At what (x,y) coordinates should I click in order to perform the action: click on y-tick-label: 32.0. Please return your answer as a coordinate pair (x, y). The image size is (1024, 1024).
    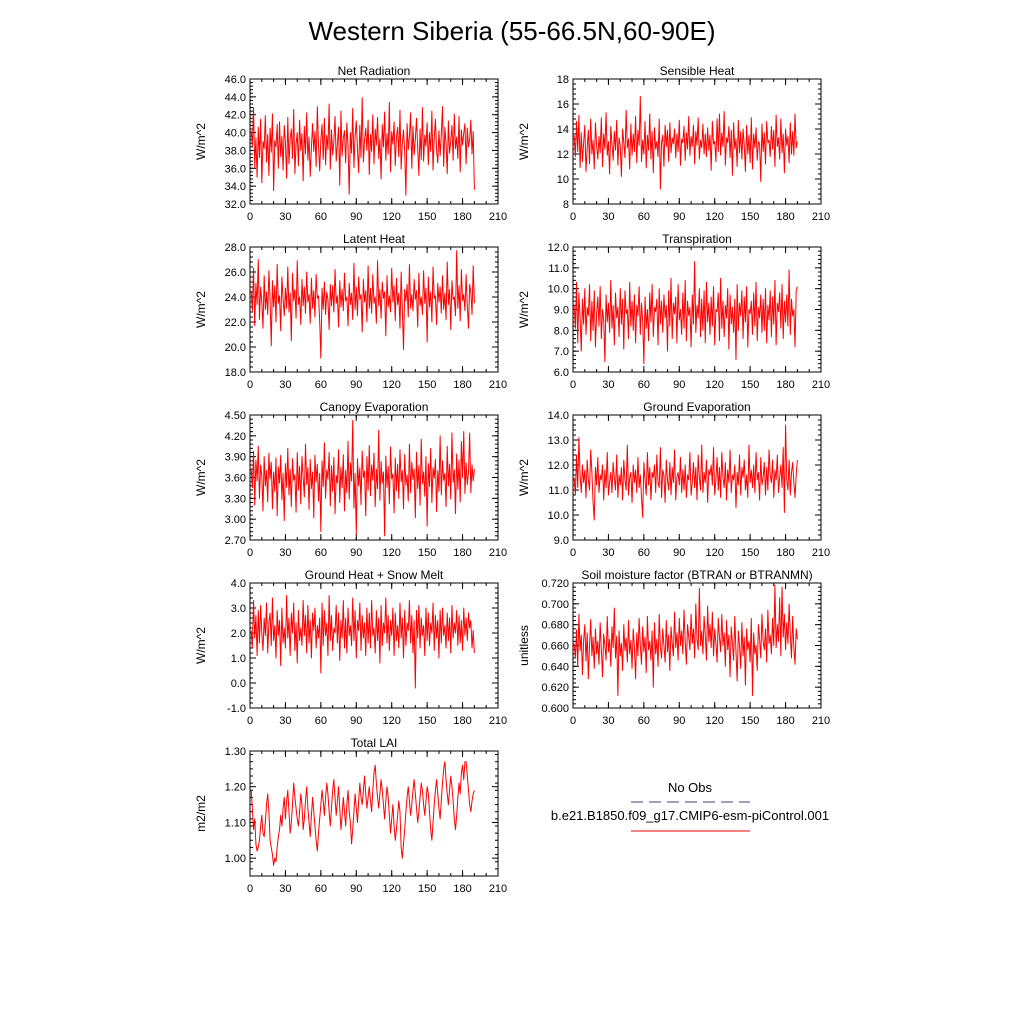
    Looking at the image, I should click on (235, 205).